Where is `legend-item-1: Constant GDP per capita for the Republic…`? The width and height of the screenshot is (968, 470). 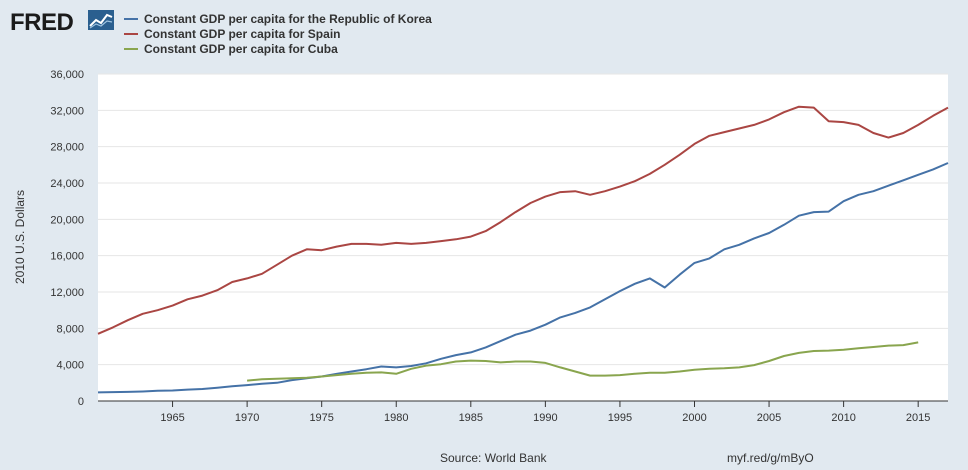
legend-item-1: Constant GDP per capita for the Republic… is located at coordinates (278, 19).